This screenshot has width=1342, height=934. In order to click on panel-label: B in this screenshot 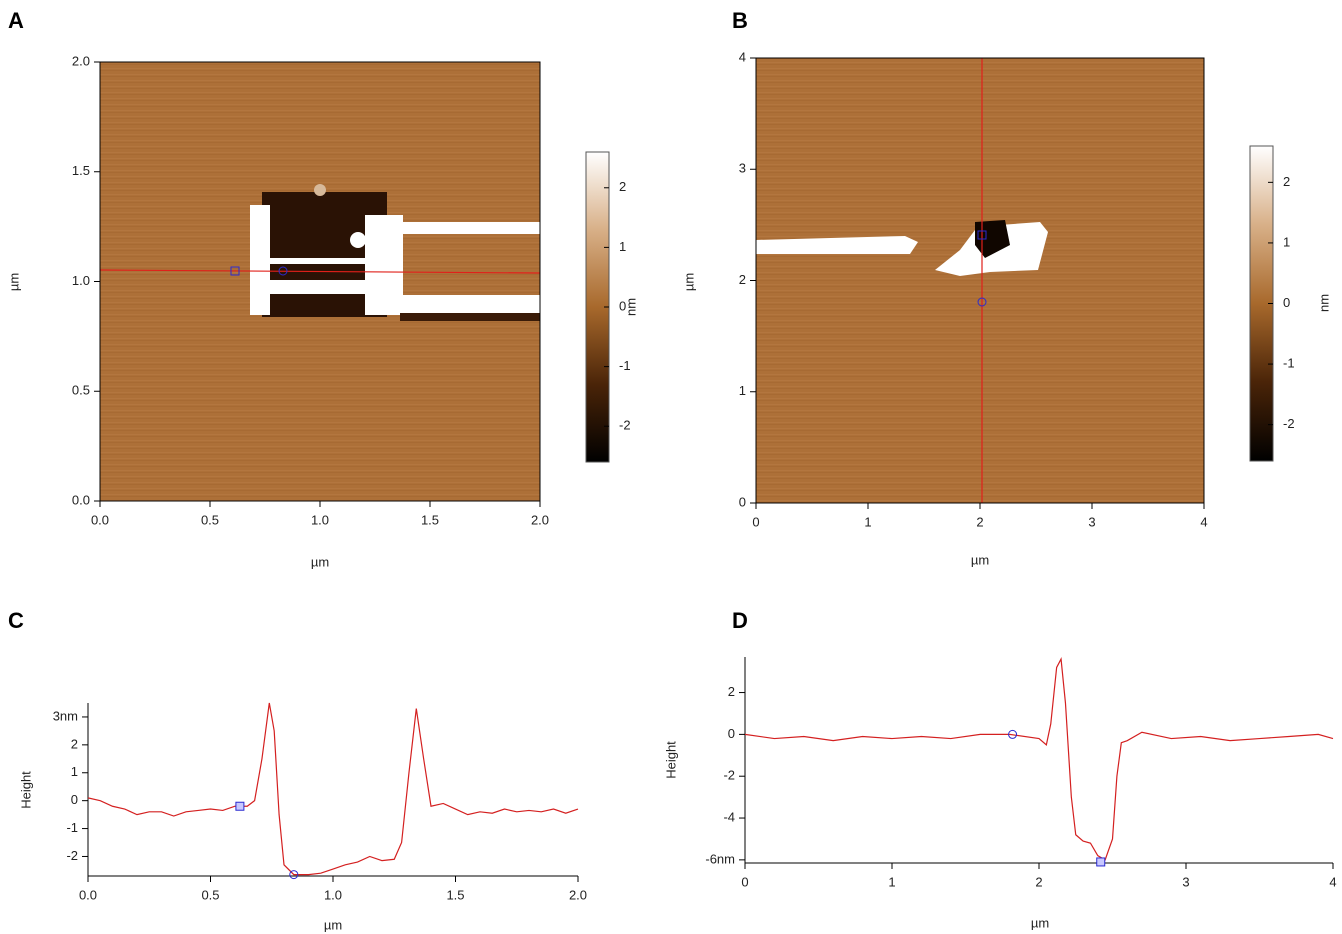, I will do `click(740, 20)`.